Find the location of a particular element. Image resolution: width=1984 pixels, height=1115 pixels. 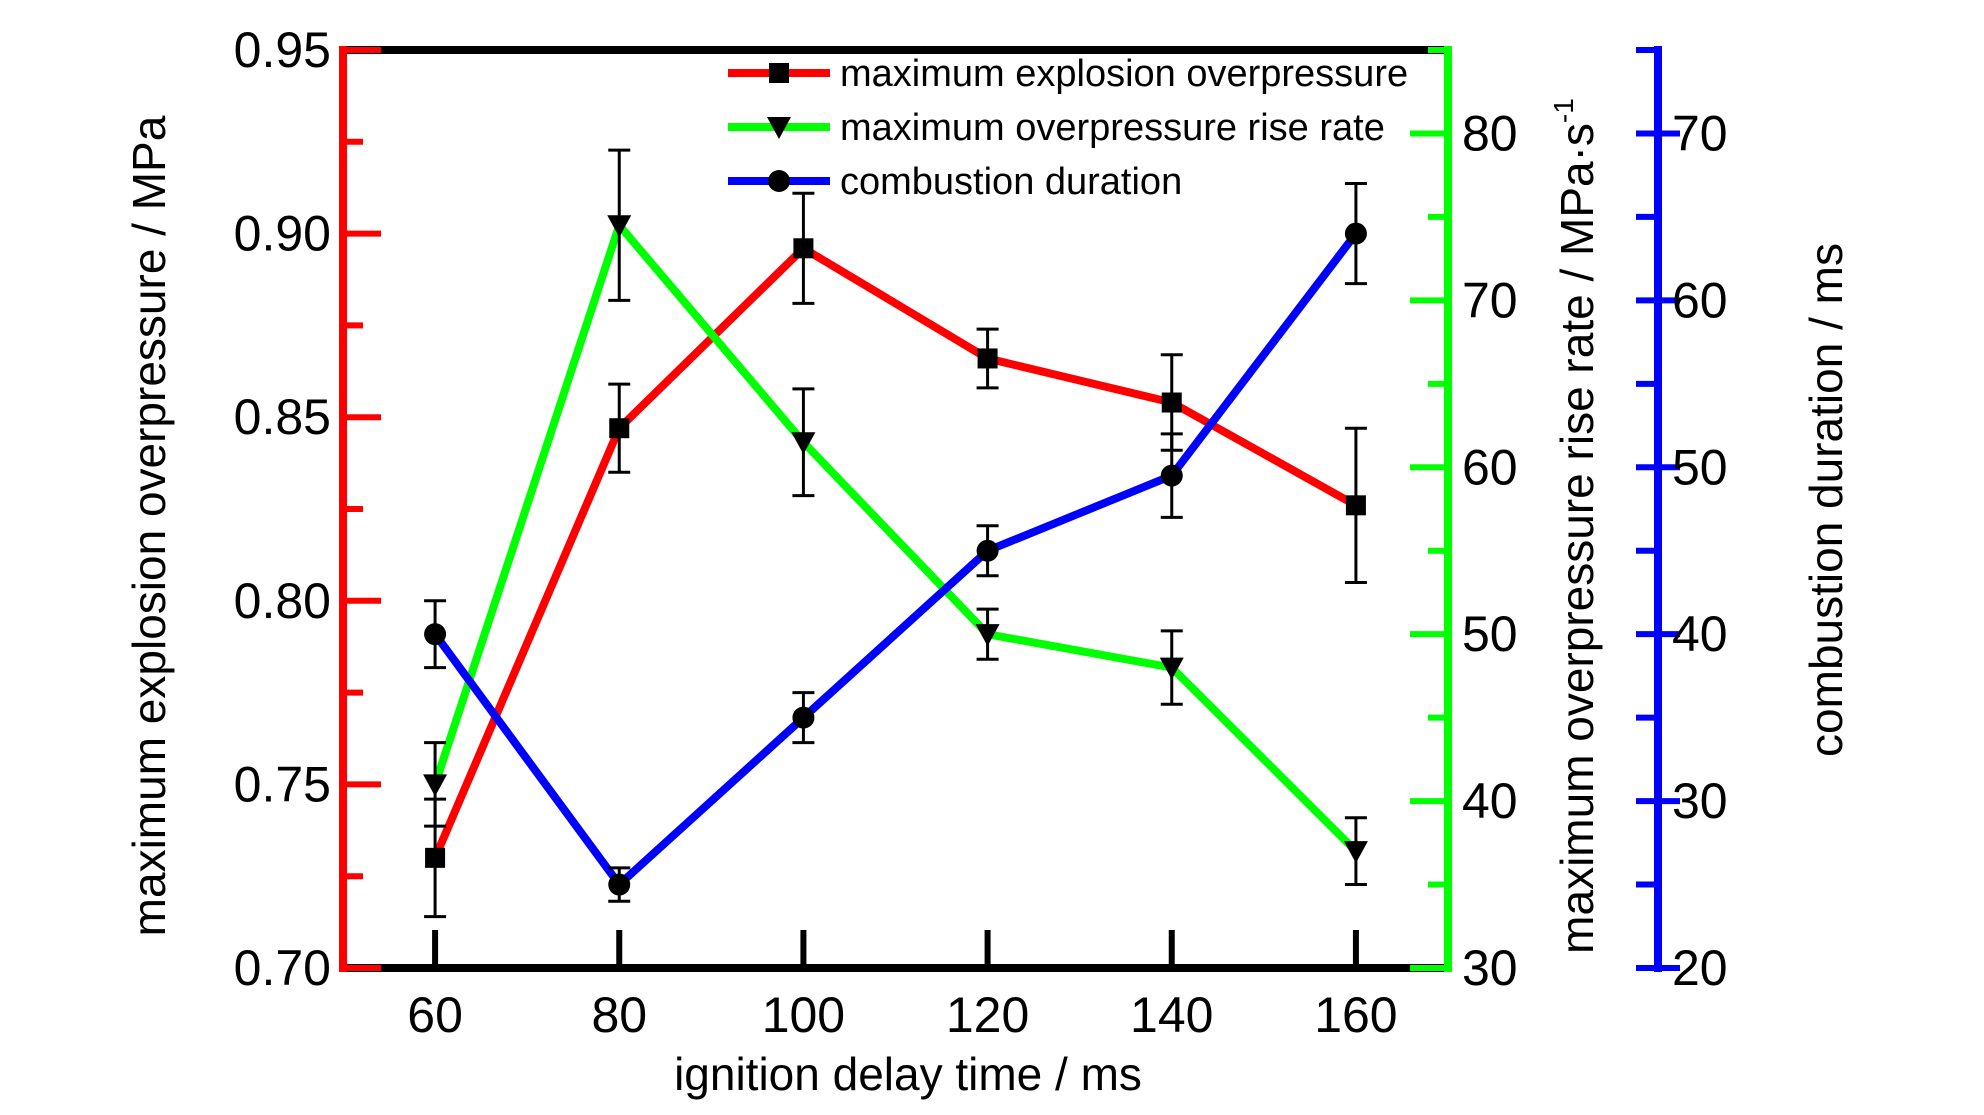

left-axis-tick-label: 0.85 is located at coordinates (282, 417).